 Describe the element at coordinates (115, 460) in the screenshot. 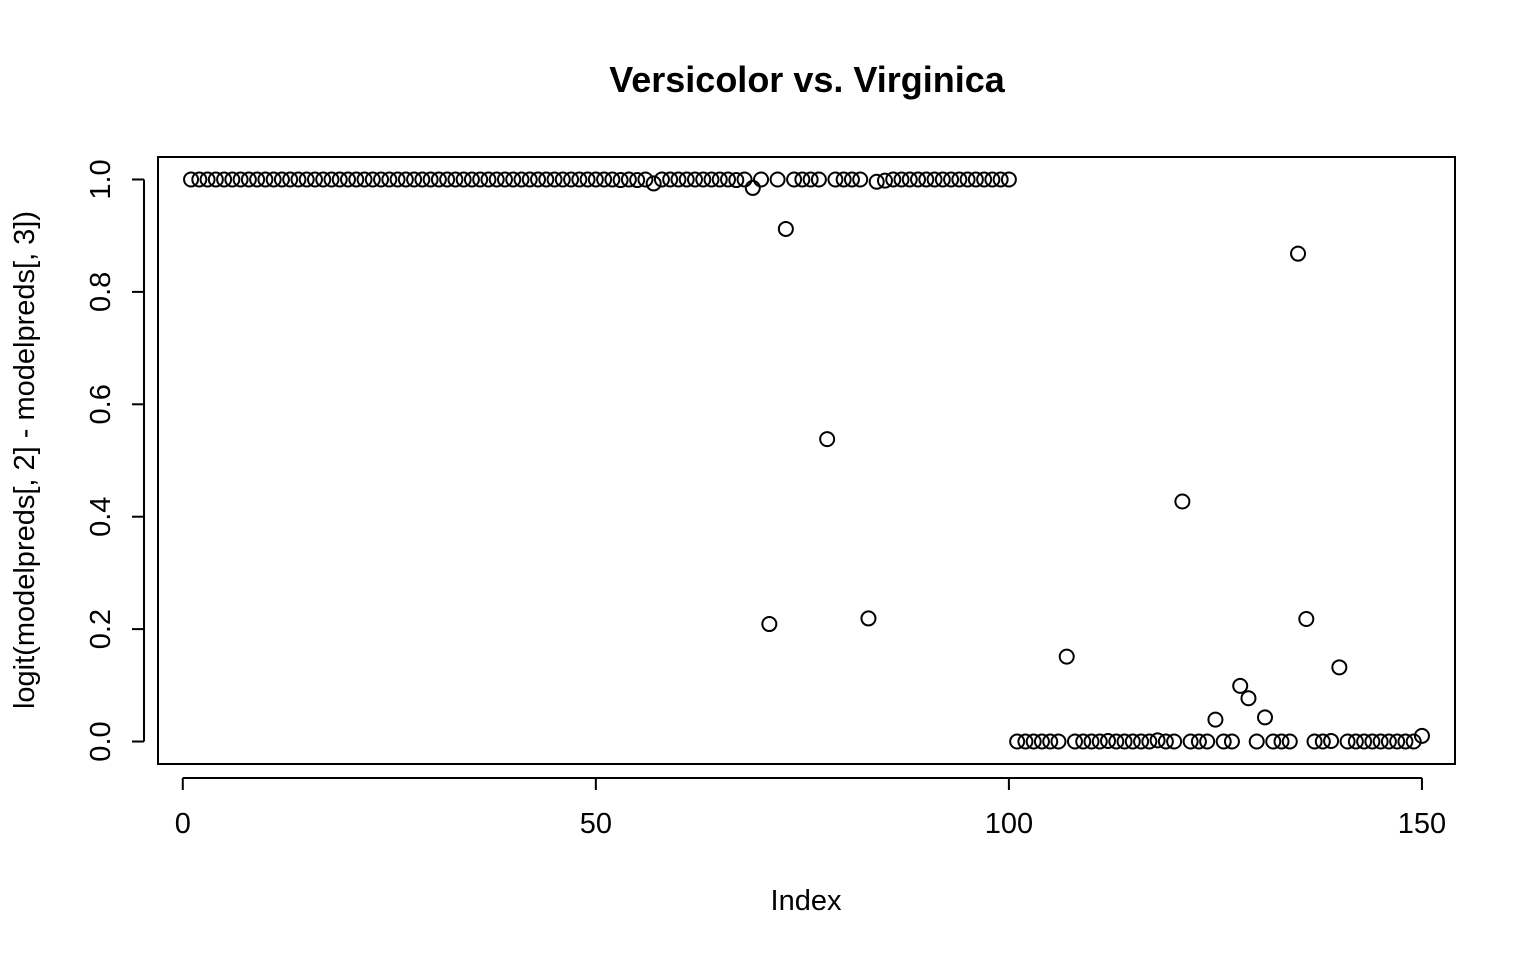

I see `y-axis: 0.0 0.2 0.4 0.6 0.8 1.0` at that location.